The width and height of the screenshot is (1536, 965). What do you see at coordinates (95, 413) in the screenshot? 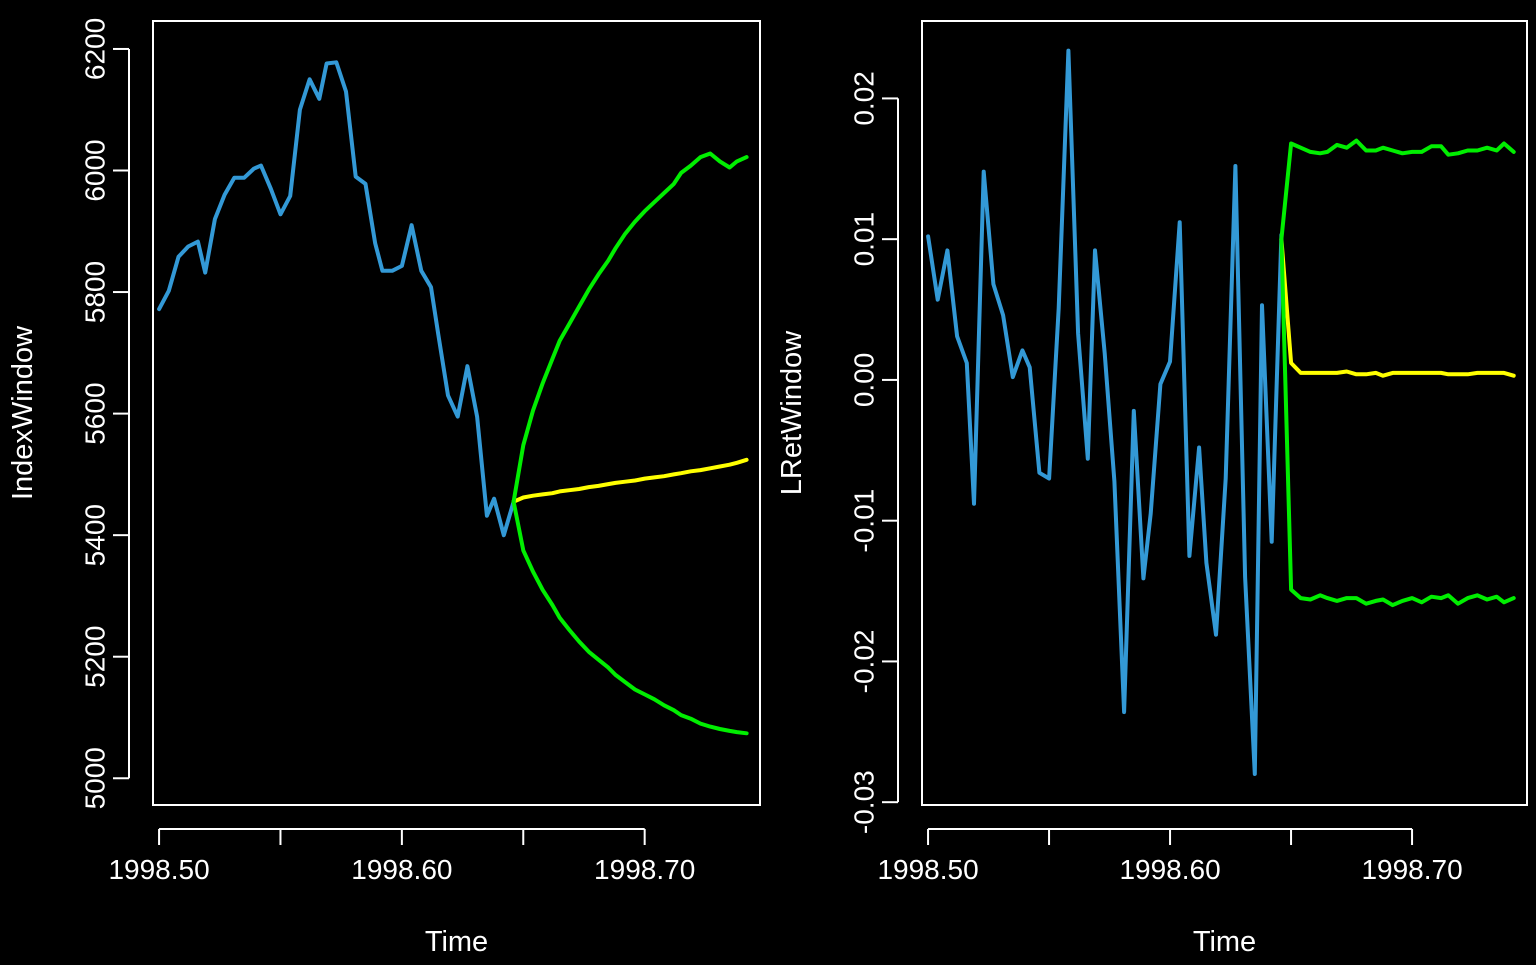
I see `chart-1-y-tick-label: 5600` at bounding box center [95, 413].